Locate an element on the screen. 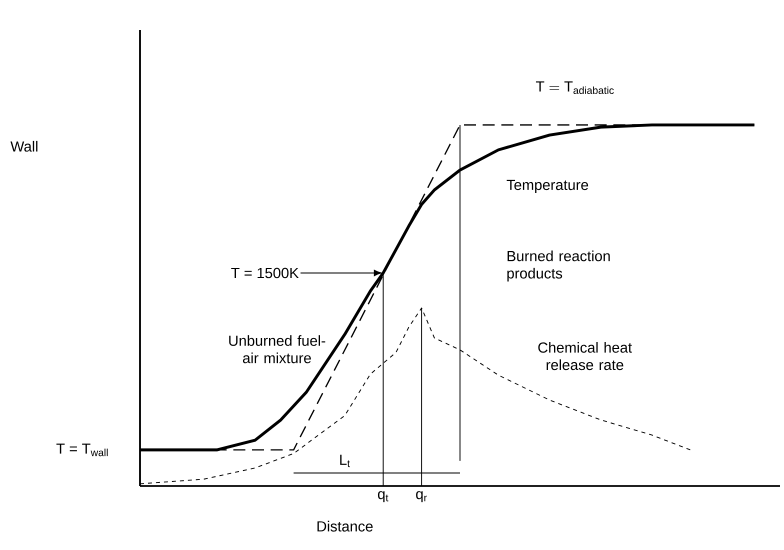  annotation: T = 1500K is located at coordinates (265, 273).